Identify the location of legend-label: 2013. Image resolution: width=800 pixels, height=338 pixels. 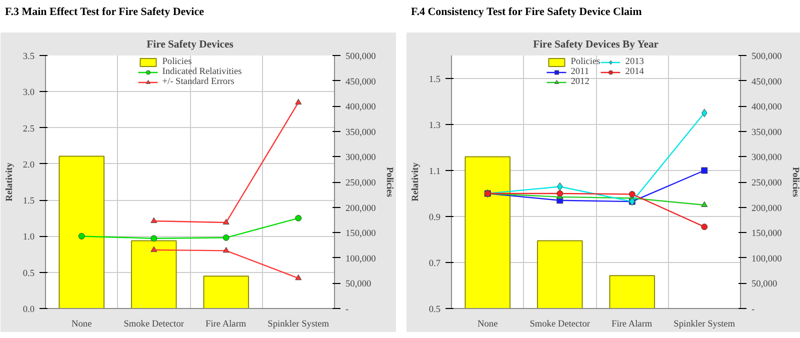
(635, 62).